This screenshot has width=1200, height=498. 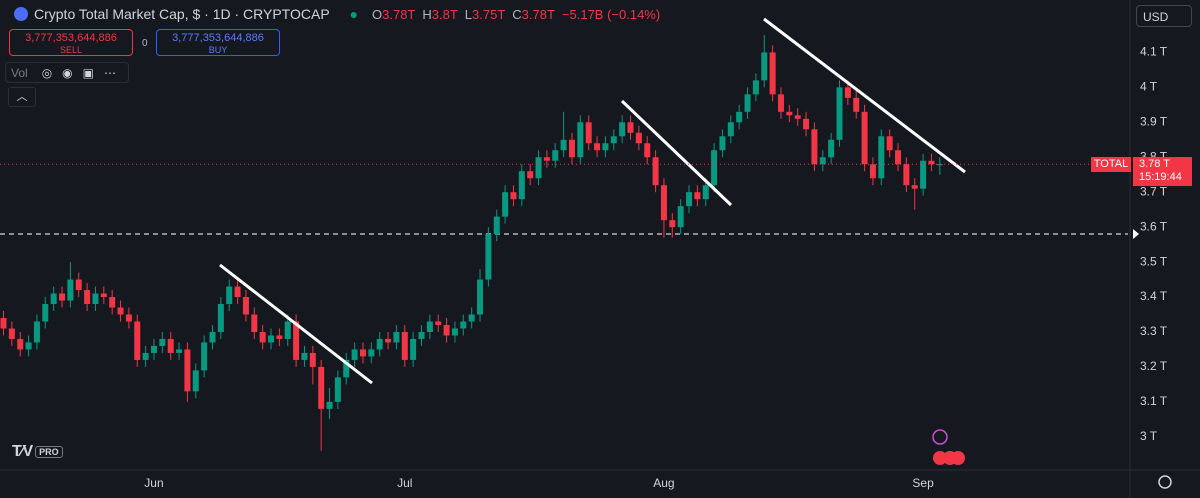 What do you see at coordinates (1154, 261) in the screenshot?
I see `y-tick-label: 3.5 T` at bounding box center [1154, 261].